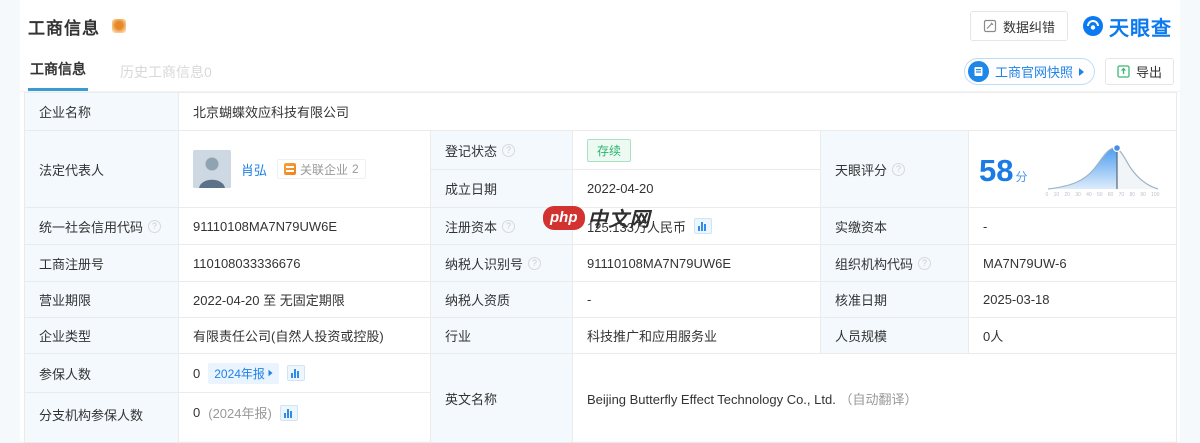 The width and height of the screenshot is (1200, 443). I want to click on edit-document-icon, so click(990, 26).